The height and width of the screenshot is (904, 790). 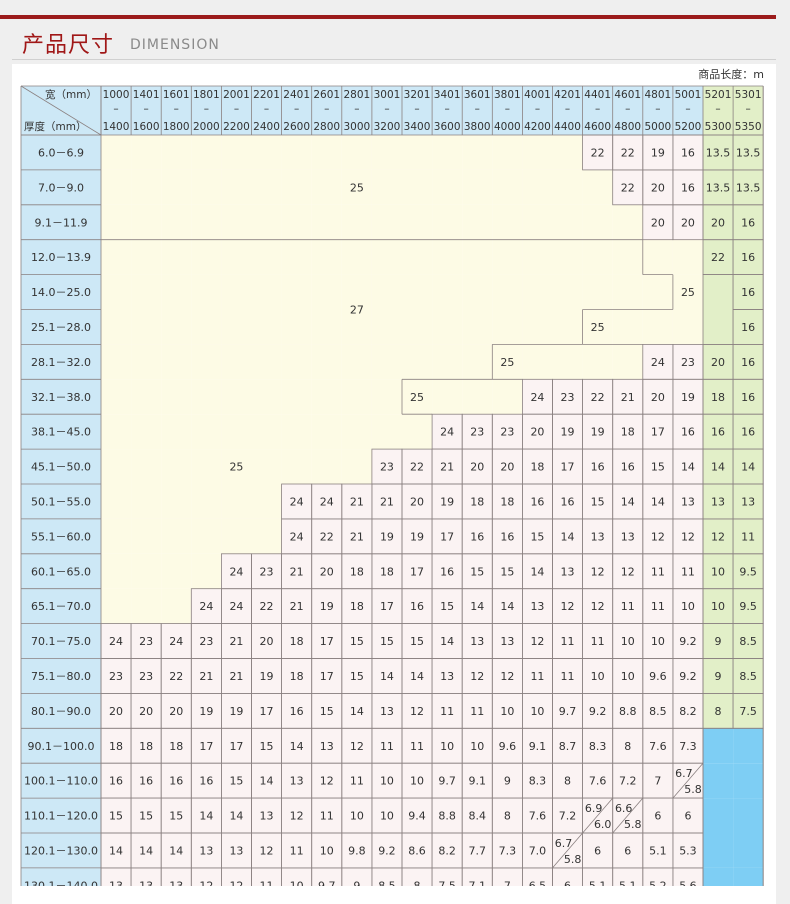 I want to click on cell-value: 23, so click(x=116, y=676).